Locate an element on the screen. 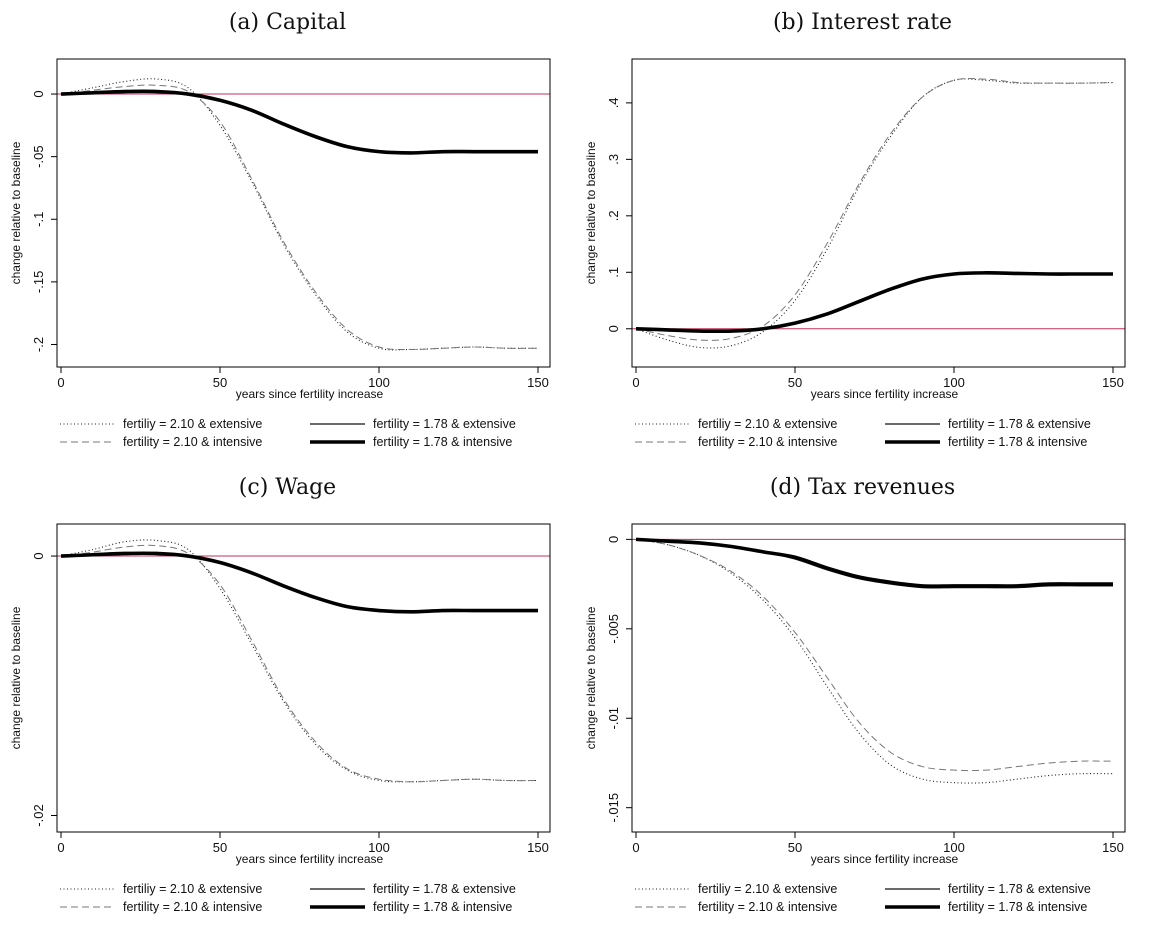 The height and width of the screenshot is (929, 1150). y-tick-label: -.2 is located at coordinates (38, 344).